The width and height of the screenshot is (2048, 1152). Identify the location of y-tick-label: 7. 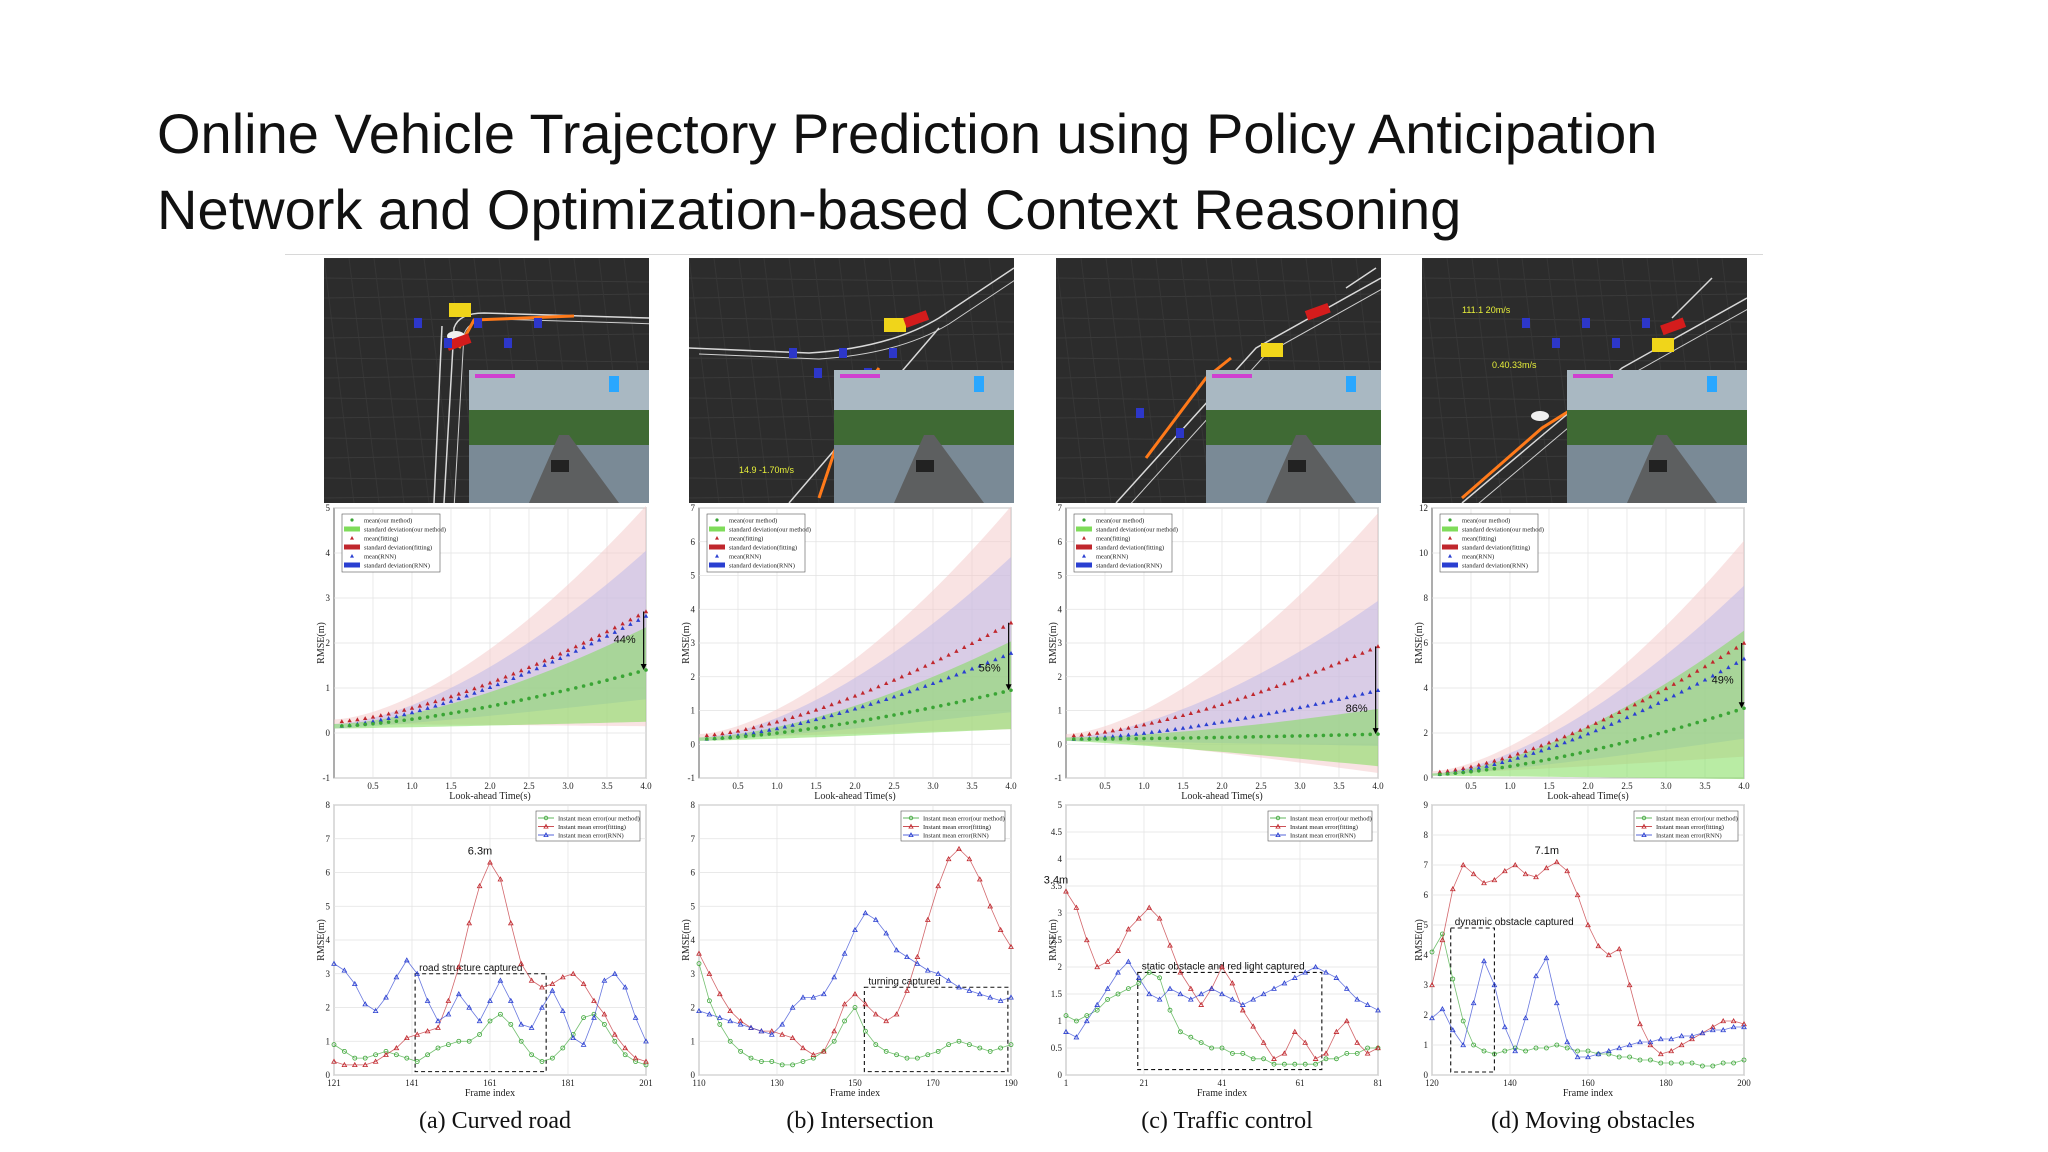
(1426, 865).